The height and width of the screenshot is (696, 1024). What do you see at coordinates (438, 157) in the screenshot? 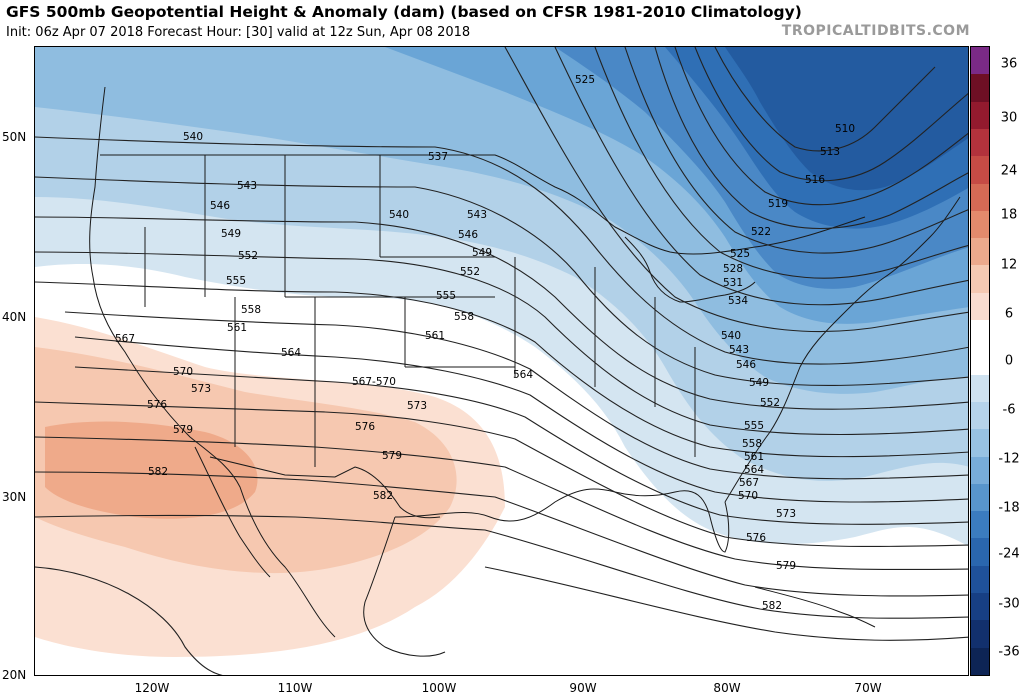
I see `contour-label: 537` at bounding box center [438, 157].